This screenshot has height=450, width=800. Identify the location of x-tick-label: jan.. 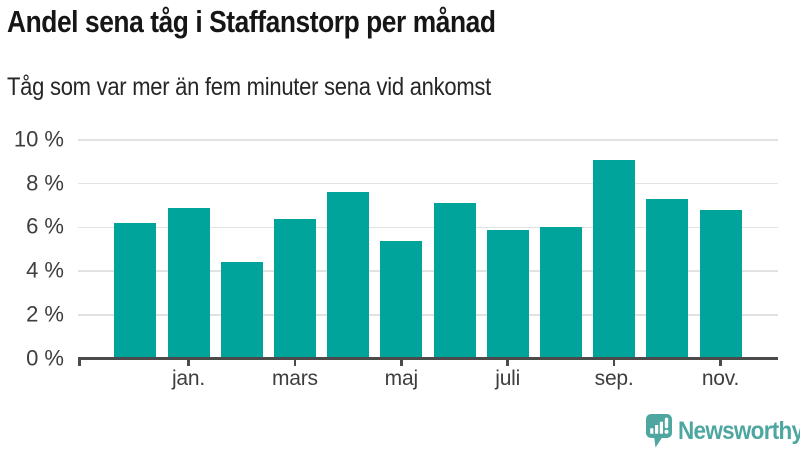
(188, 378).